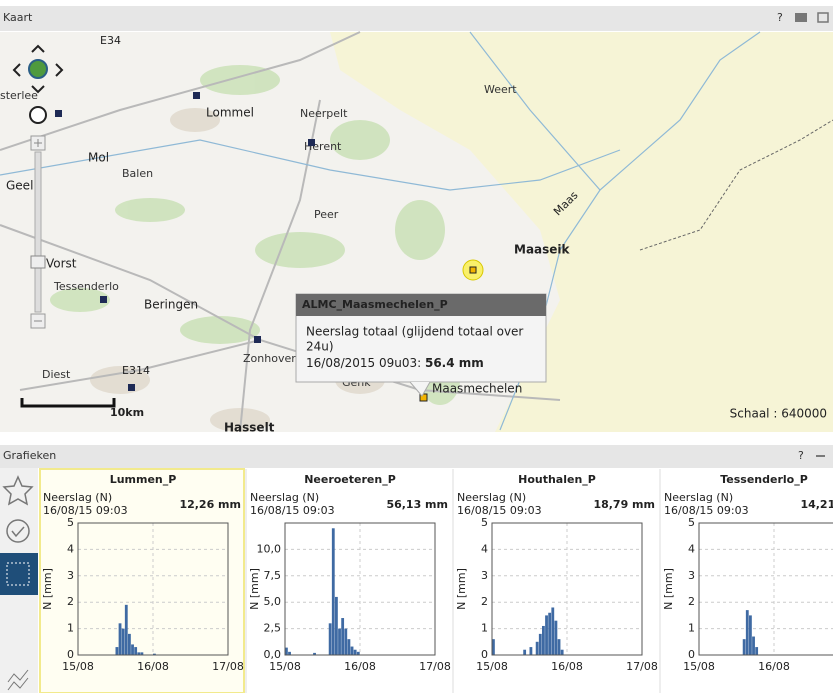 The width and height of the screenshot is (833, 693). Describe the element at coordinates (98, 158) in the screenshot. I see `place-label: Mol` at that location.